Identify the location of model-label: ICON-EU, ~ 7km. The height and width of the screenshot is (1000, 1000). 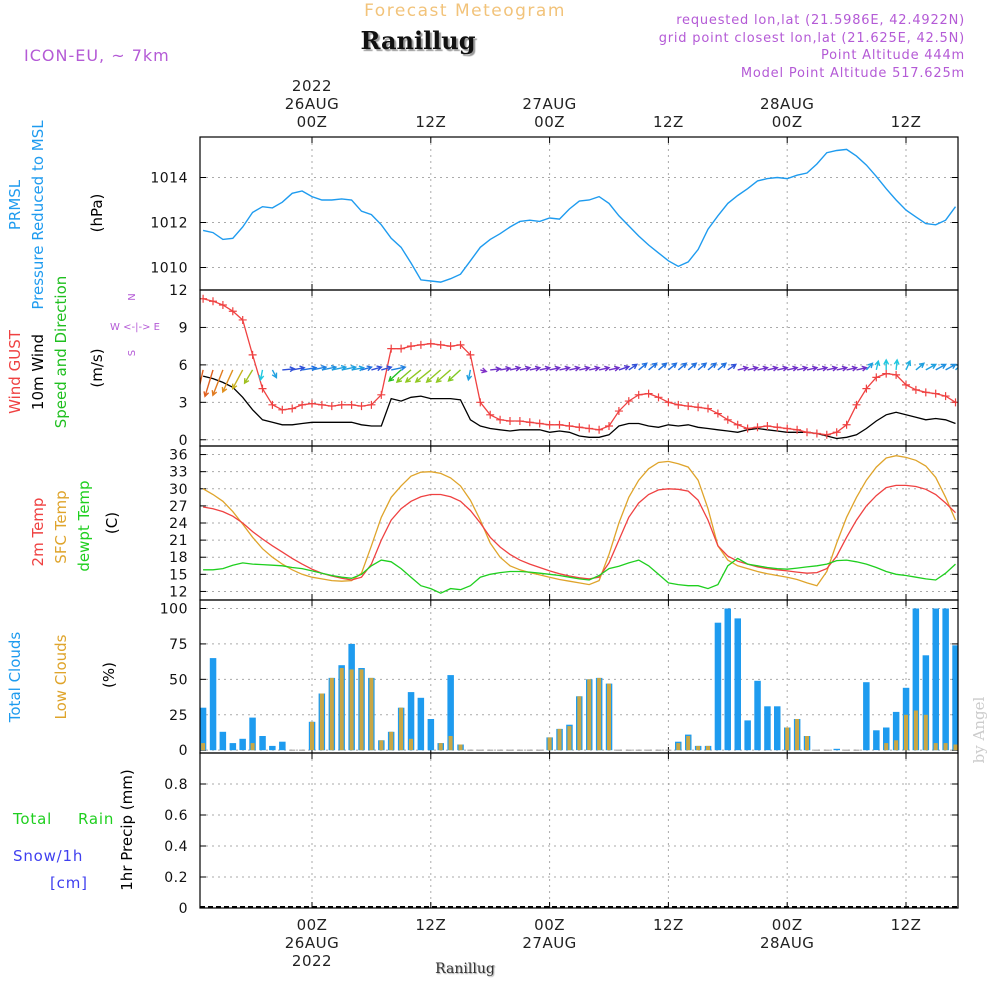
(97, 55).